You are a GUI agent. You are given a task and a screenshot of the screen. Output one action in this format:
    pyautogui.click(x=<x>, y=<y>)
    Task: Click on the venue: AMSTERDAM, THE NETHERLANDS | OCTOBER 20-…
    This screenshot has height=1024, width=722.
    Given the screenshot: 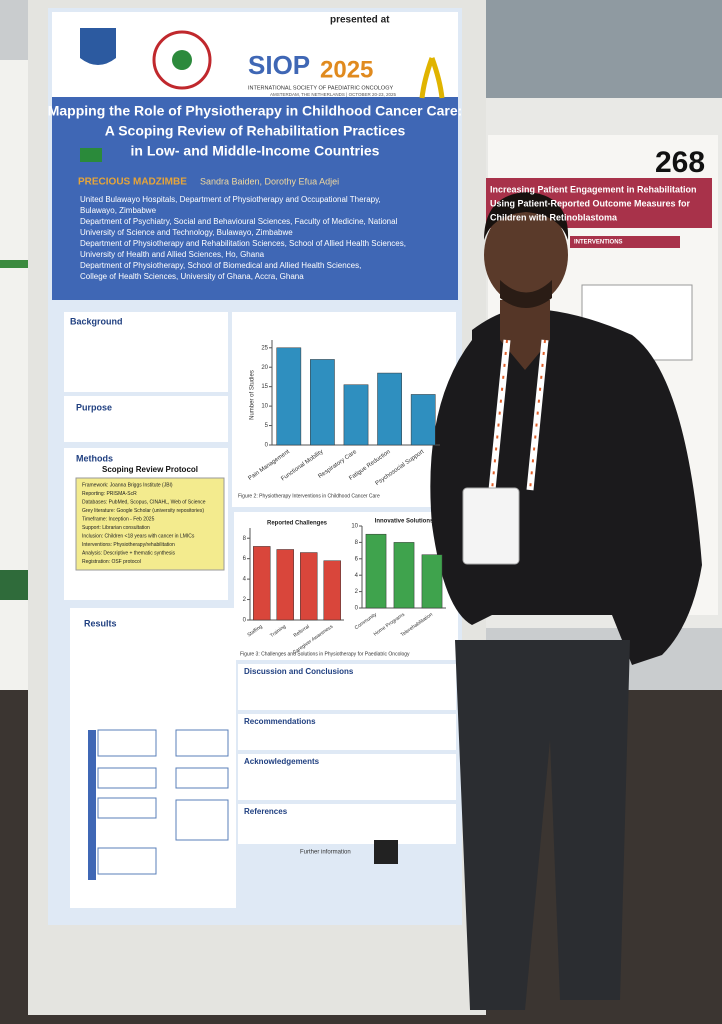 What is the action you would take?
    pyautogui.click(x=333, y=94)
    